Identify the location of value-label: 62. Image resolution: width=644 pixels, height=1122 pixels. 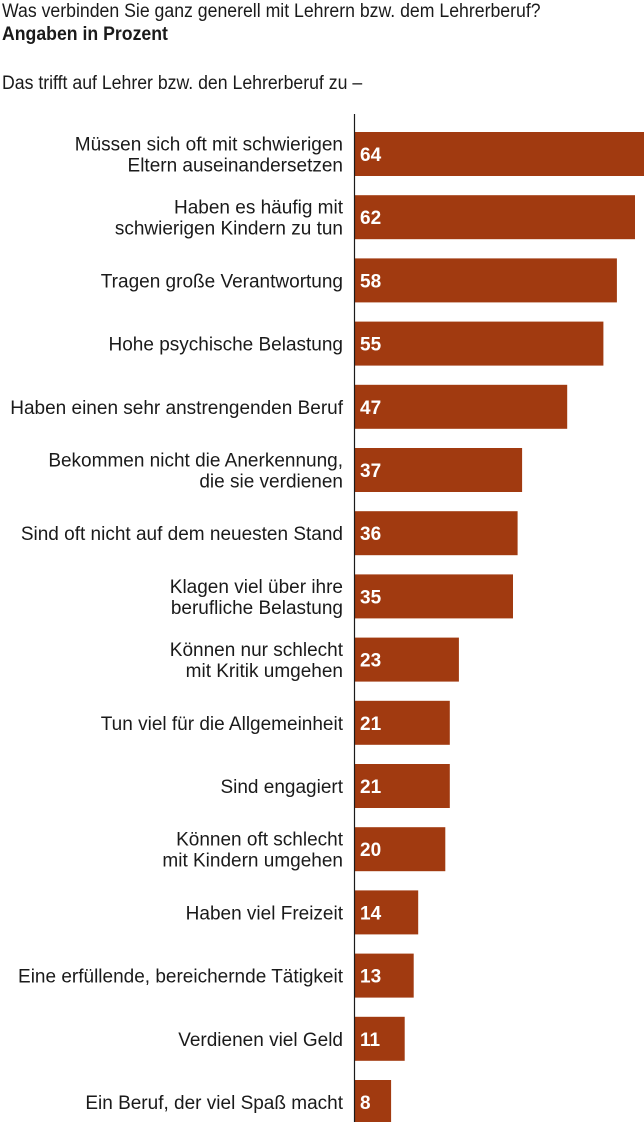
(370, 218).